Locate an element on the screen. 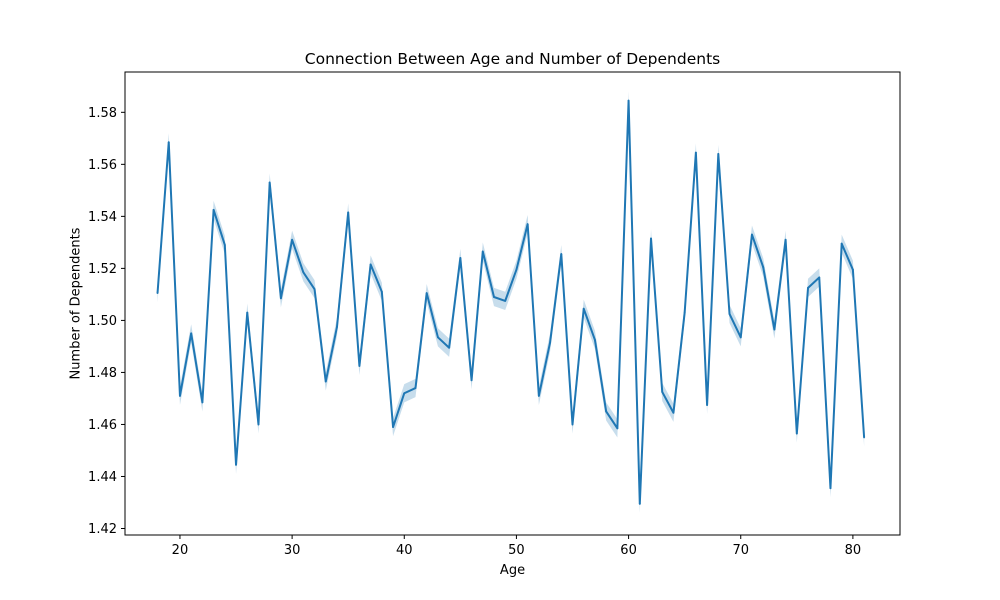  x-tick-label: 50 is located at coordinates (516, 550).